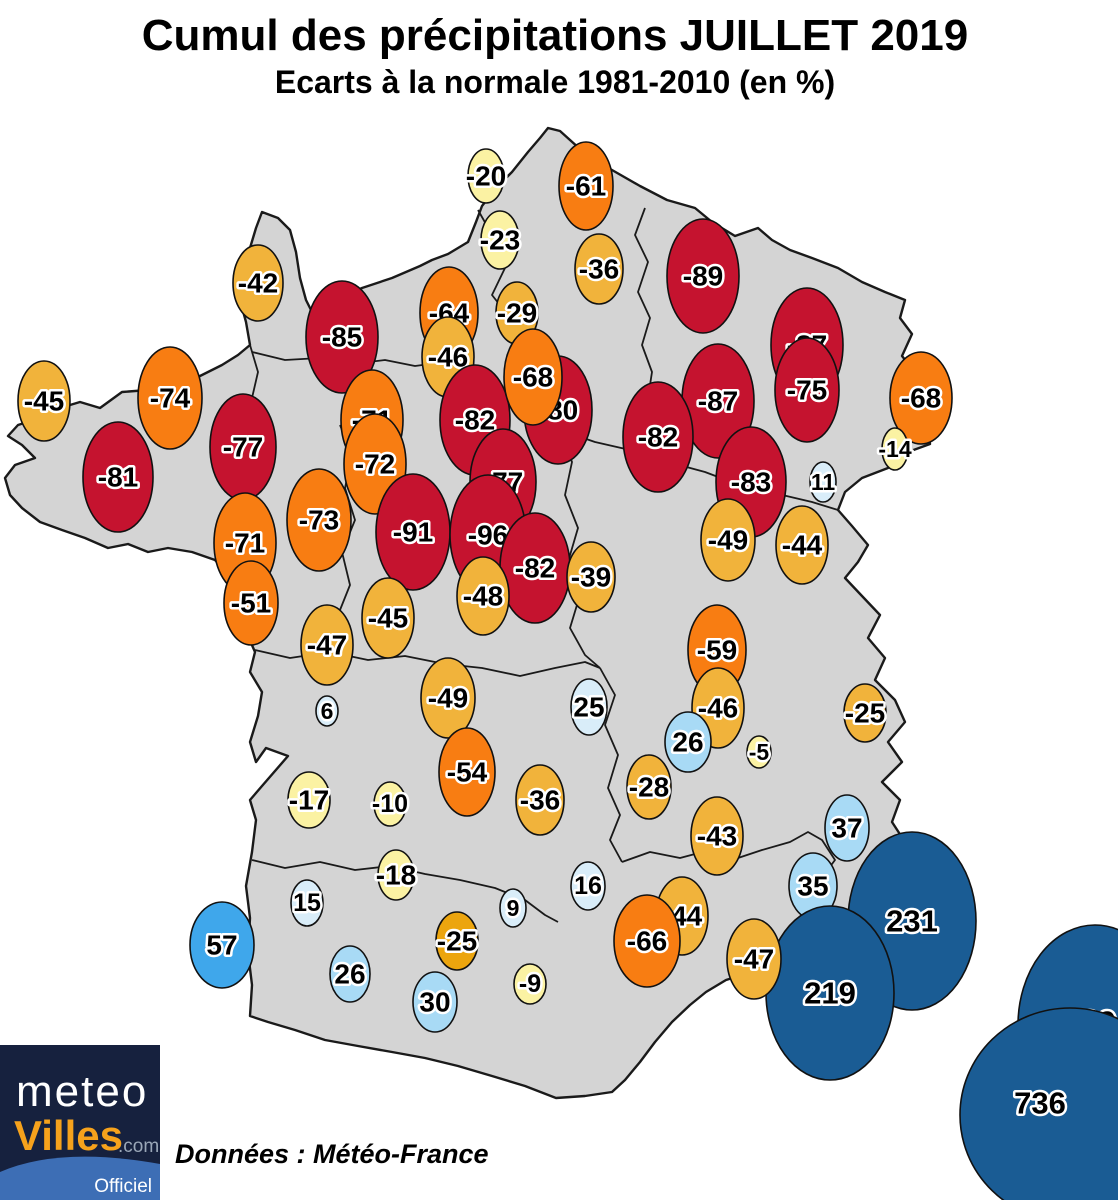 Image resolution: width=1118 pixels, height=1200 pixels. What do you see at coordinates (751, 482) in the screenshot?
I see `bubble-value: -83` at bounding box center [751, 482].